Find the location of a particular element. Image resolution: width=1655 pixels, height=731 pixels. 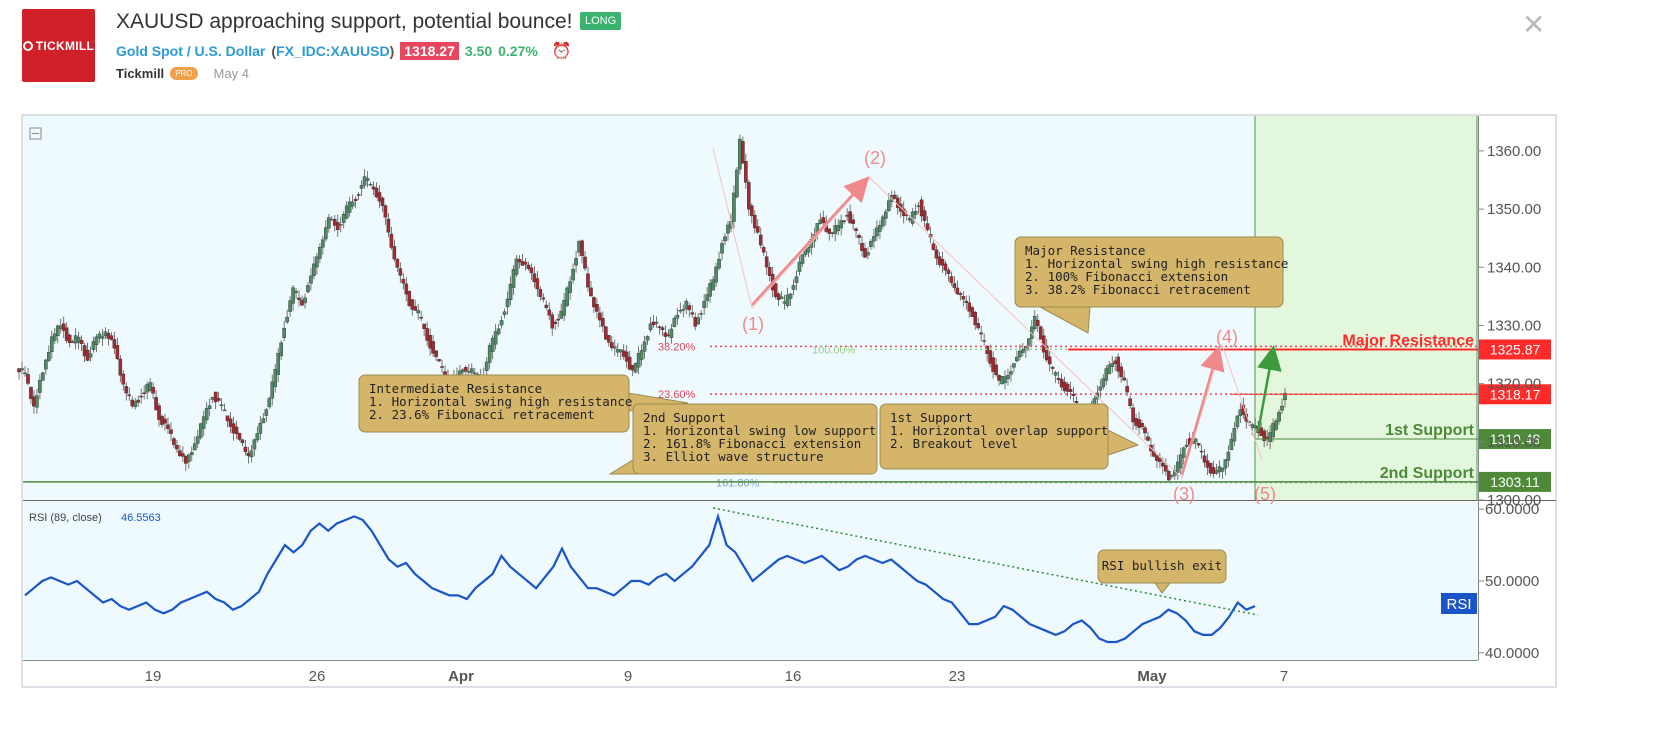

callout-title: 1st Support is located at coordinates (931, 417).